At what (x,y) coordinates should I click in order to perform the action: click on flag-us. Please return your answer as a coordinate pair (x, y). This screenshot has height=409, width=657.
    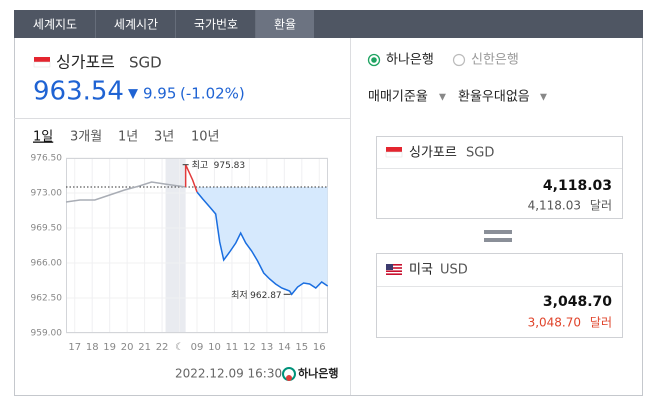
    Looking at the image, I should click on (394, 269).